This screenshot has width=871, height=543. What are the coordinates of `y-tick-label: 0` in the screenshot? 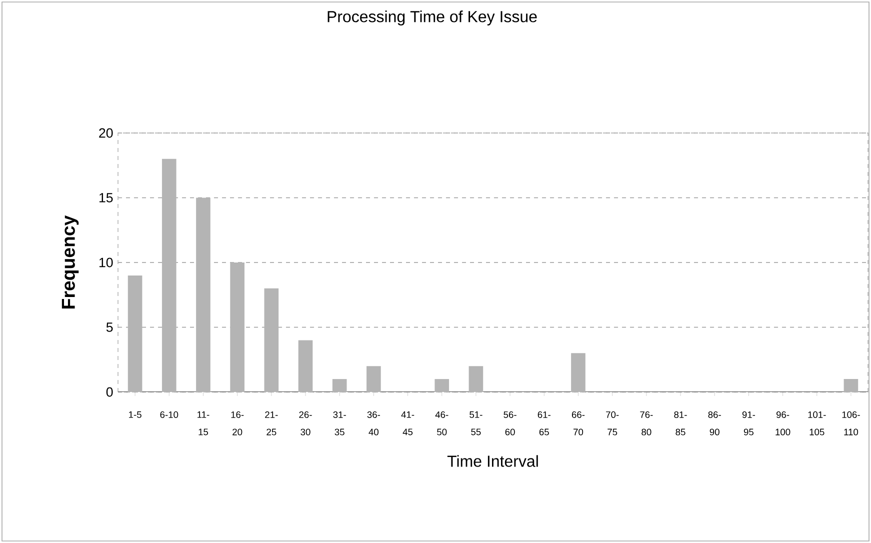 It's located at (109, 392).